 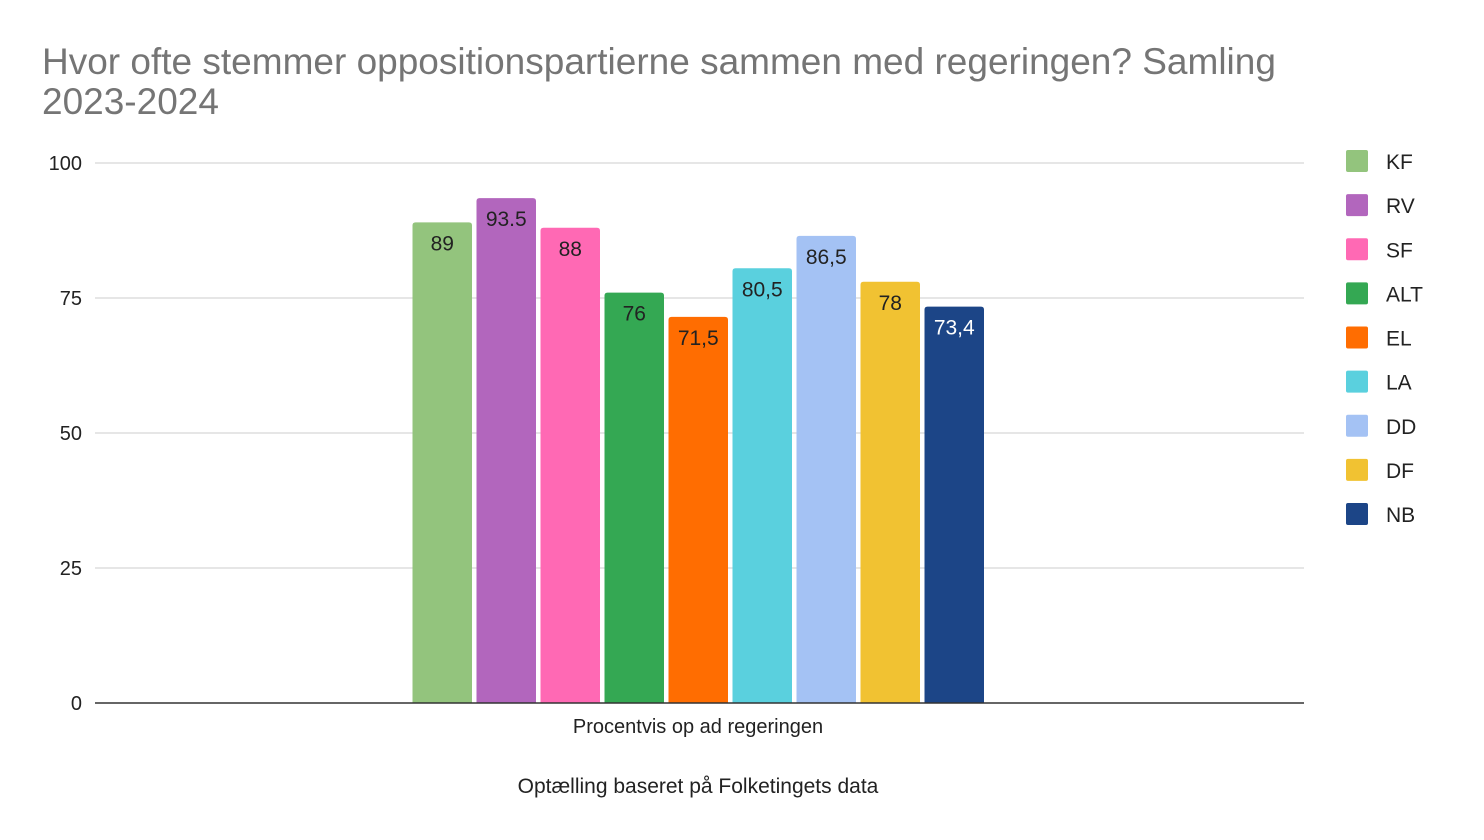 What do you see at coordinates (1400, 515) in the screenshot?
I see `legend-label-nb: NB` at bounding box center [1400, 515].